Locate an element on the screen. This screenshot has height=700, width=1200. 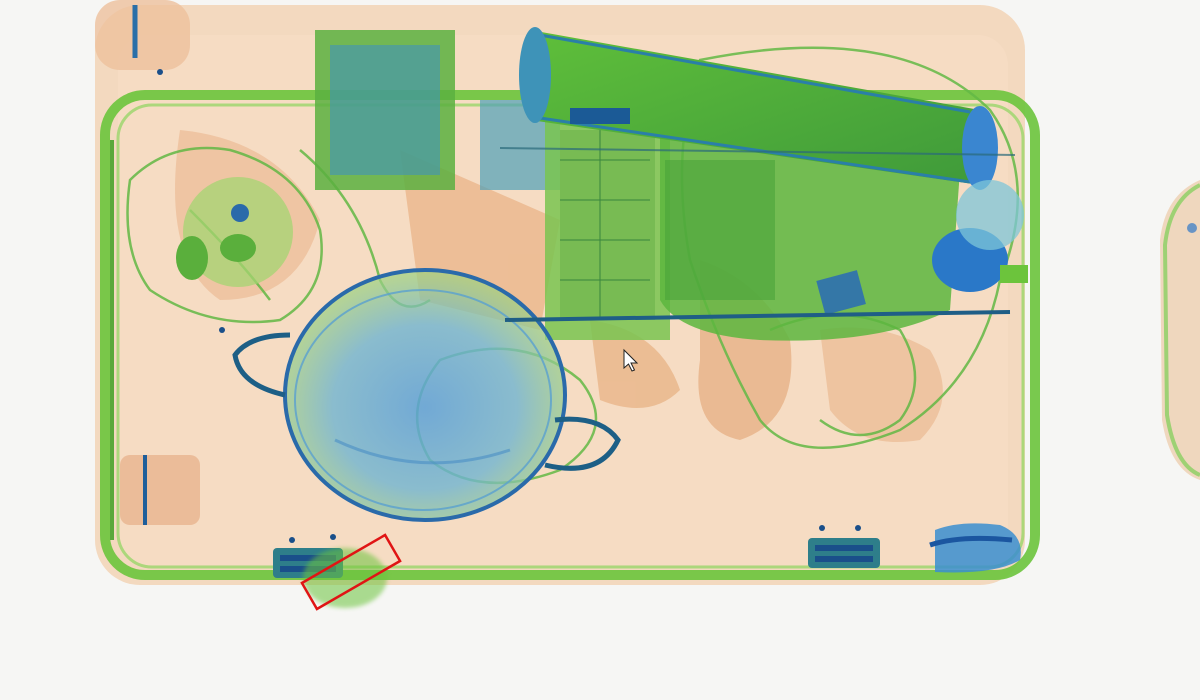
dense-cylinder is located at coordinates (980, 236).